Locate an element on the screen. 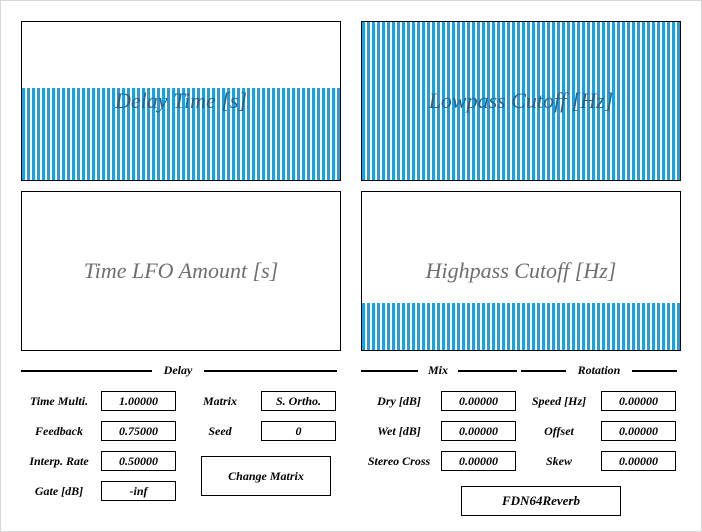 The height and width of the screenshot is (532, 702). rotation-section-title: Rotation is located at coordinates (599, 370).